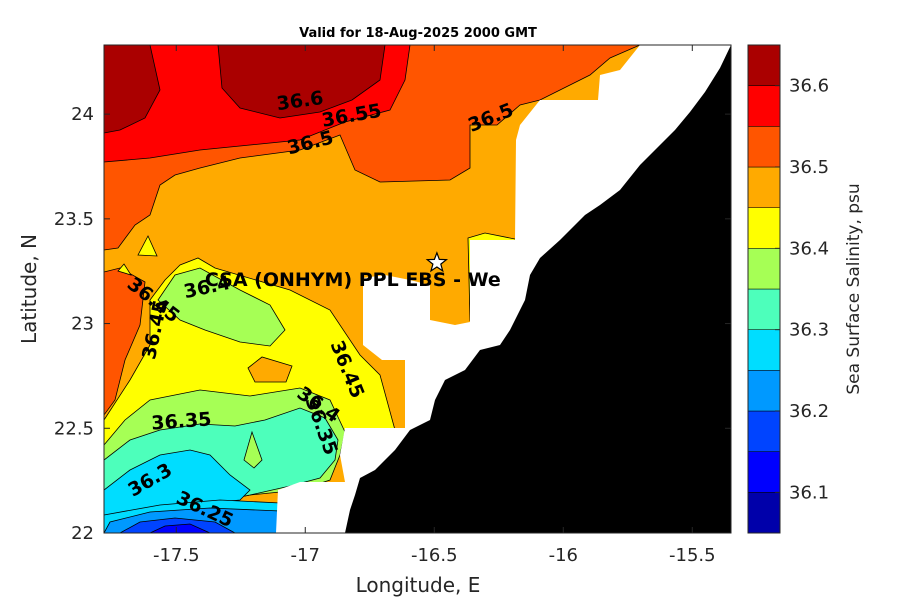  I want to click on colorbar-tick-label: 36.5, so click(809, 167).